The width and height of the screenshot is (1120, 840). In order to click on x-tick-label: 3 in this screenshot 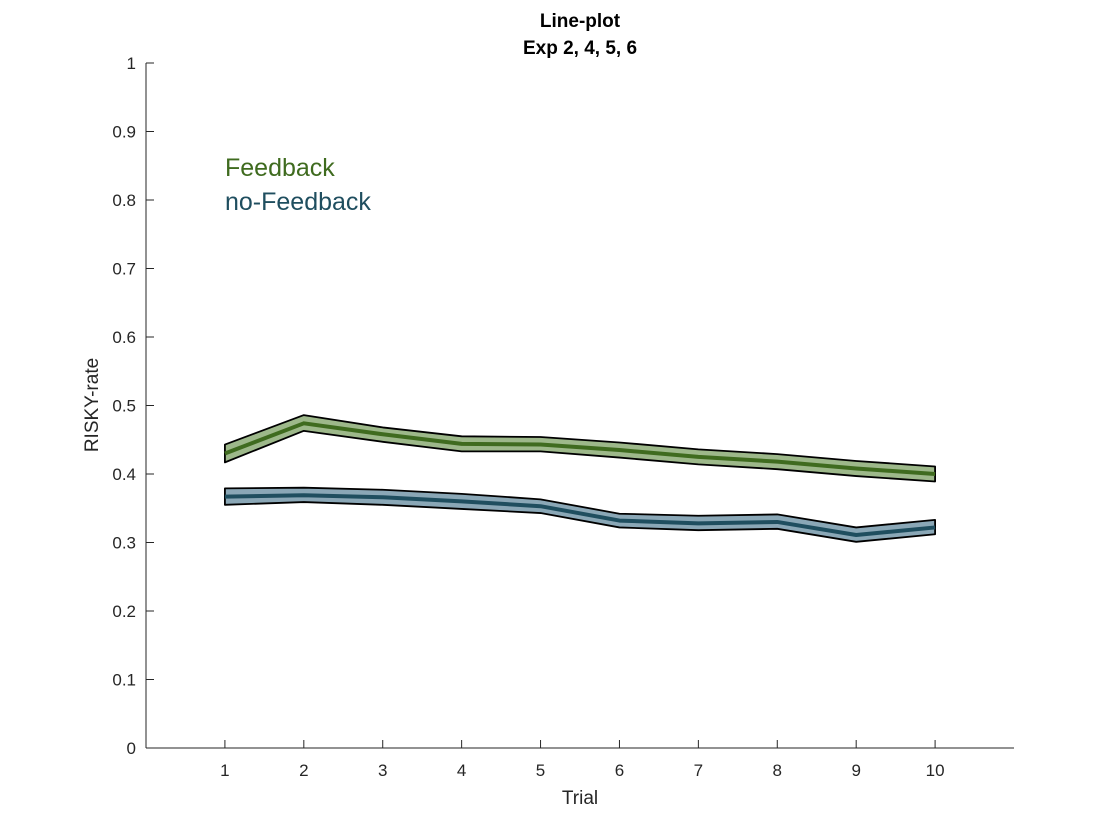, I will do `click(382, 770)`.